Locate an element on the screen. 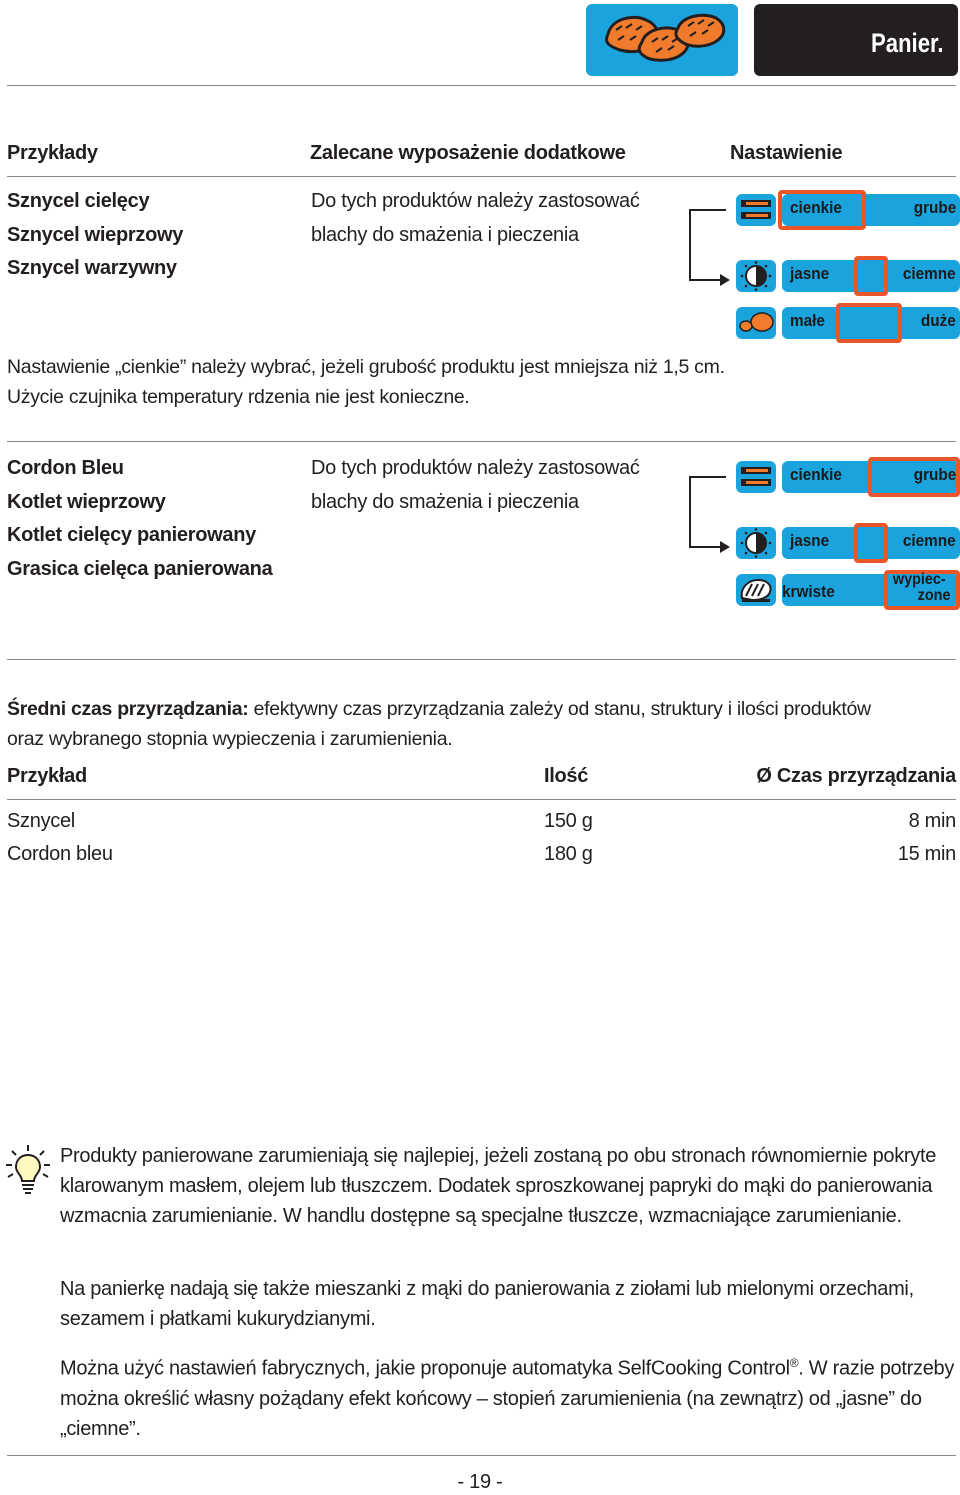 Image resolution: width=960 pixels, height=1495 pixels. section2-item: Kotlet wieprzowy is located at coordinates (86, 502).